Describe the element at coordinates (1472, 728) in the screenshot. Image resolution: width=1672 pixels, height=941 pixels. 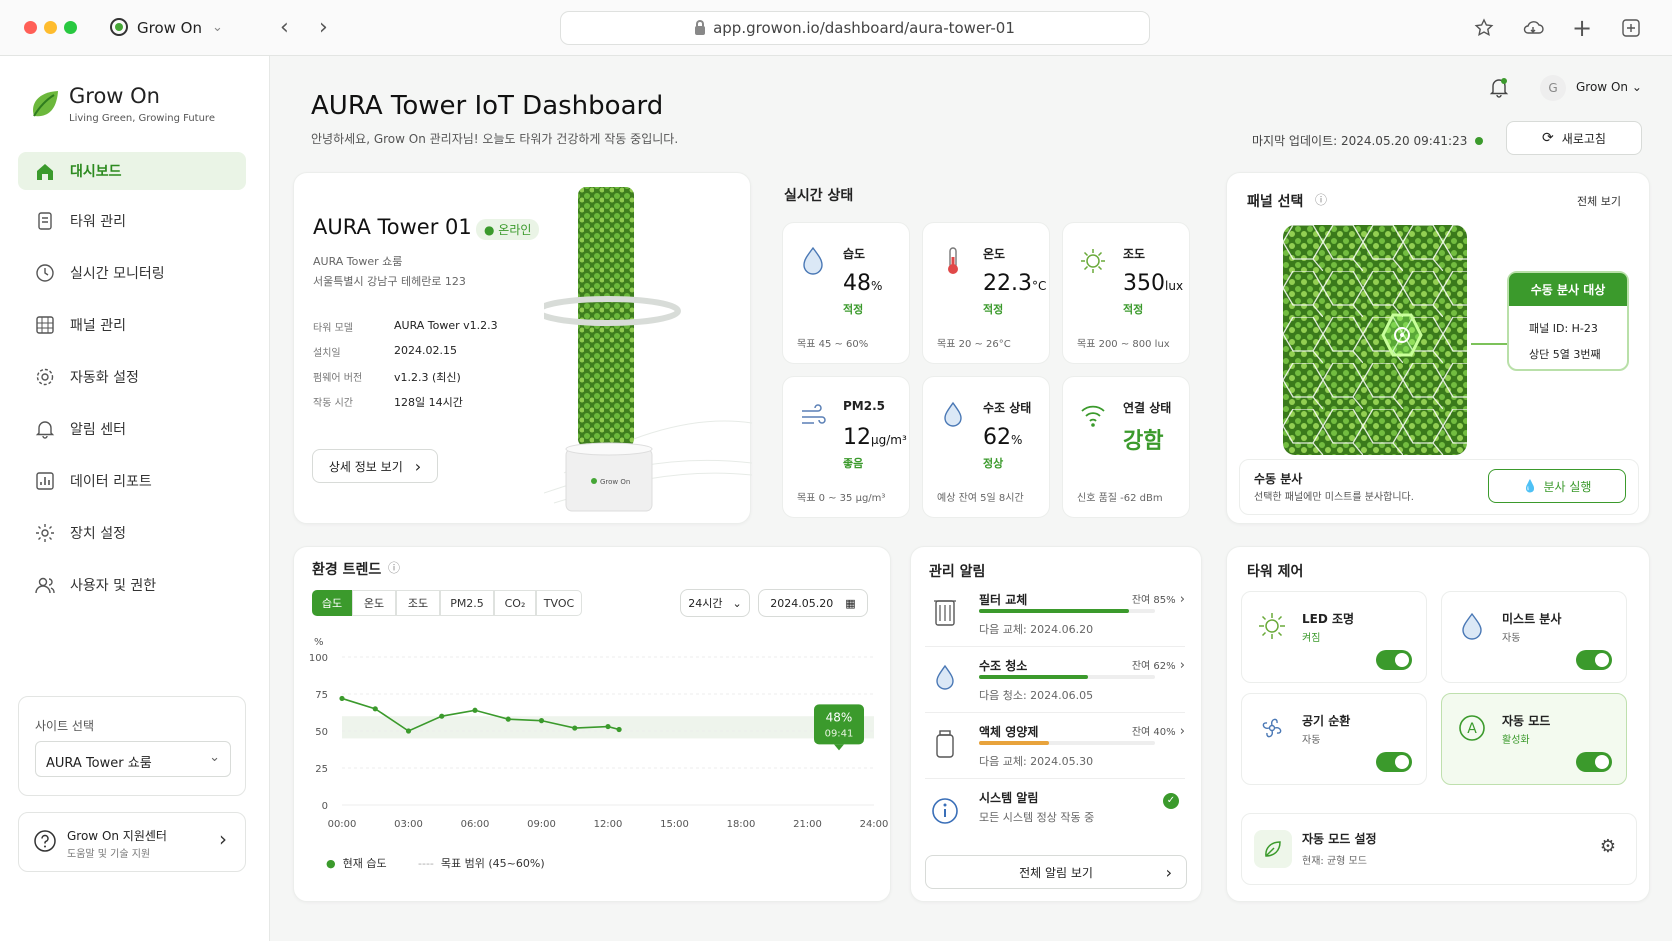
I see `auto-mode-icon: A` at that location.